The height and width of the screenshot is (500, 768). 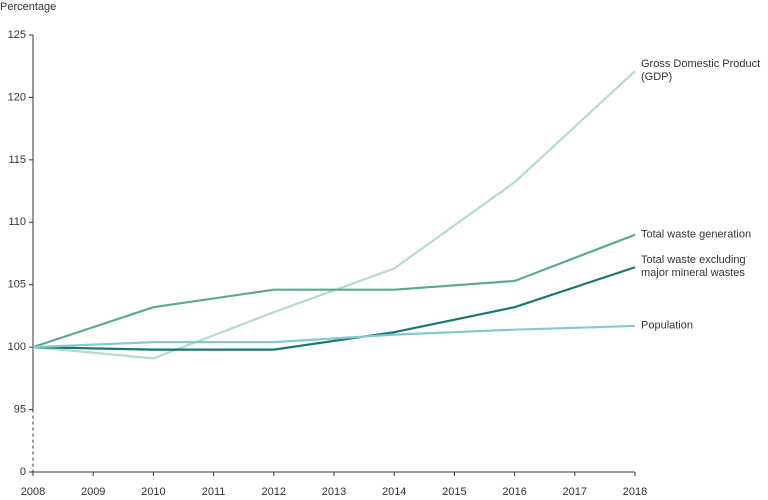 I want to click on y-tick-label: 95, so click(x=20, y=409).